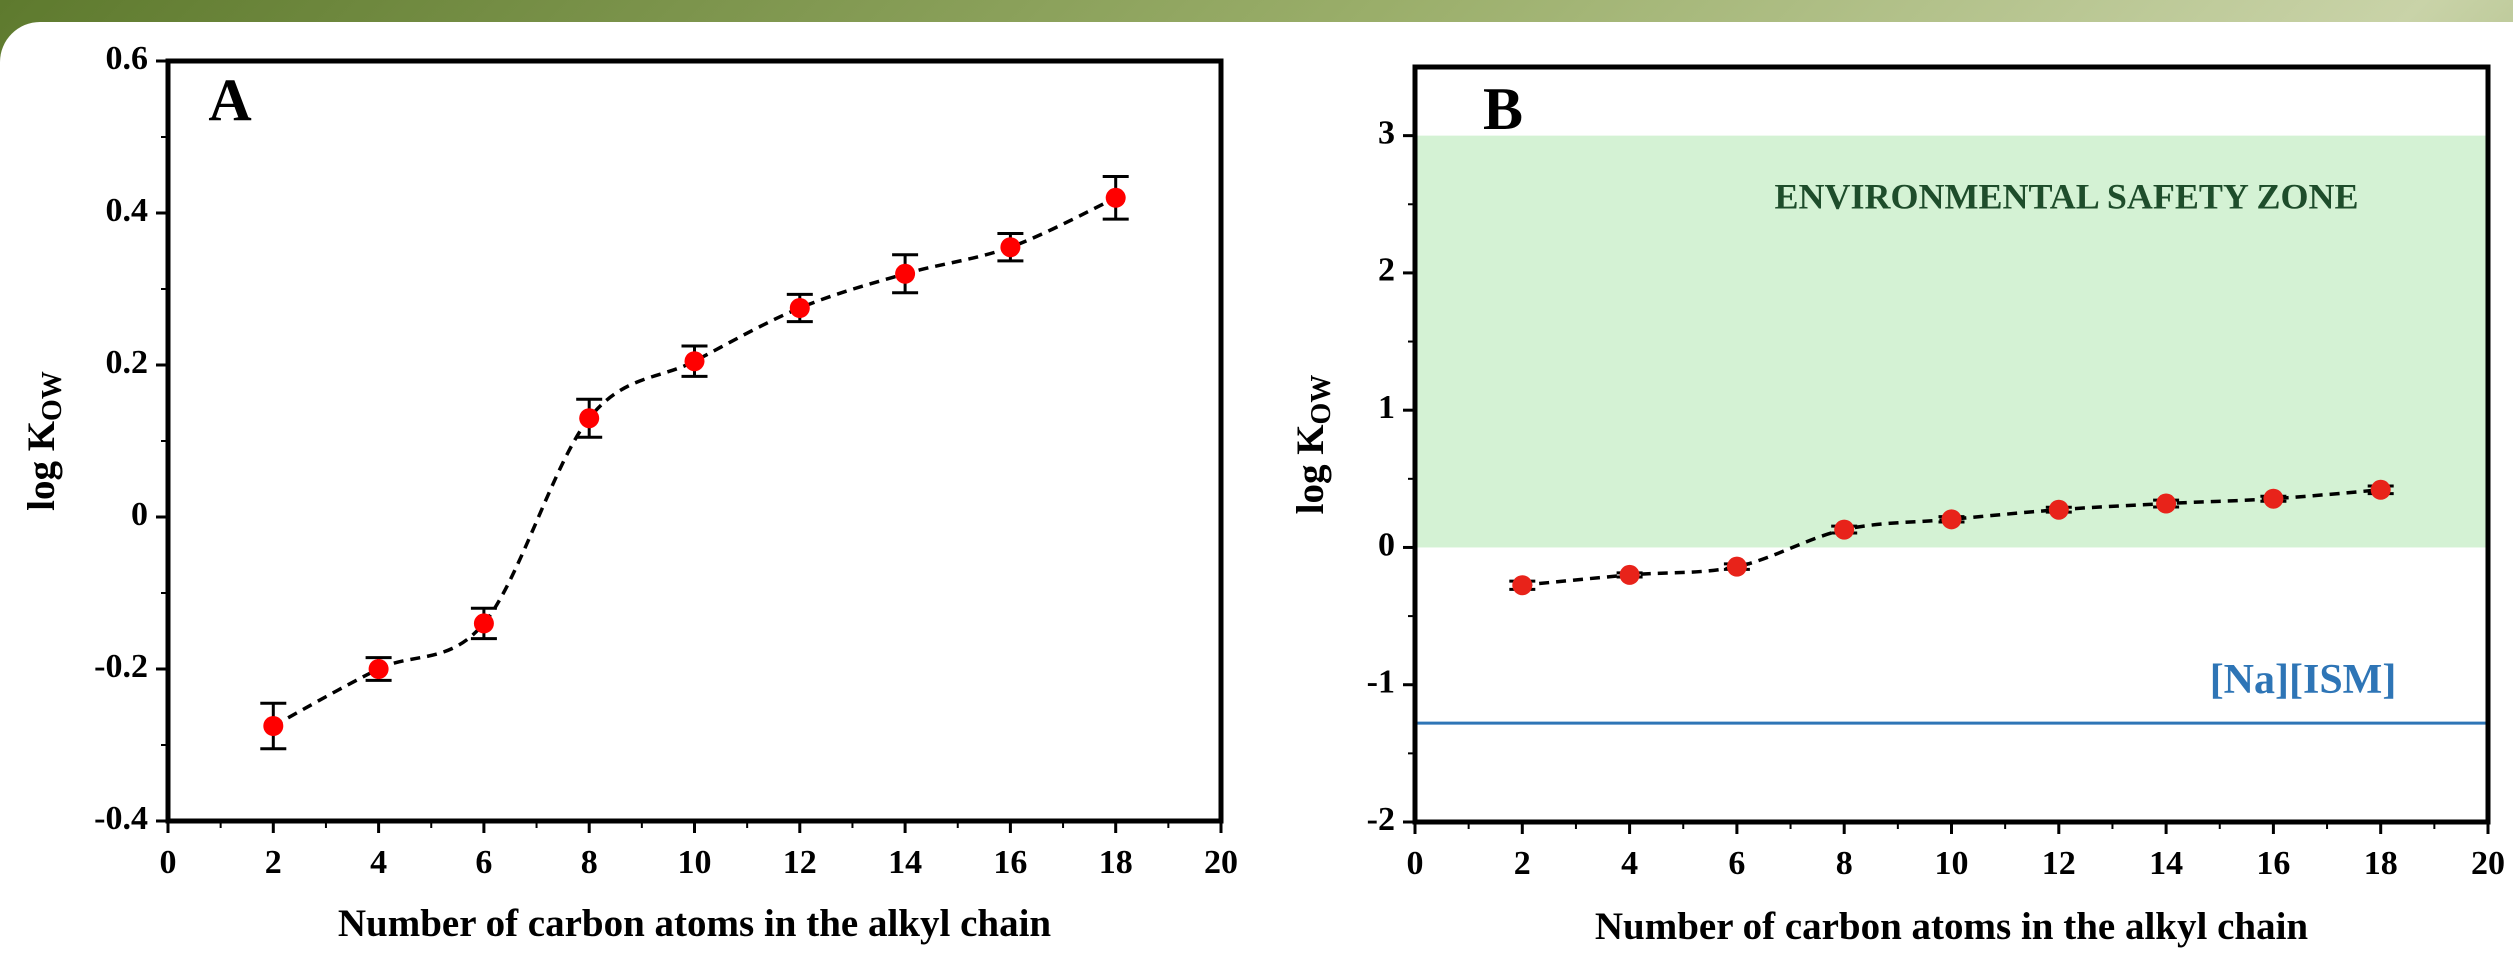  I want to click on y-tick-label: -0.4, so click(121, 818).